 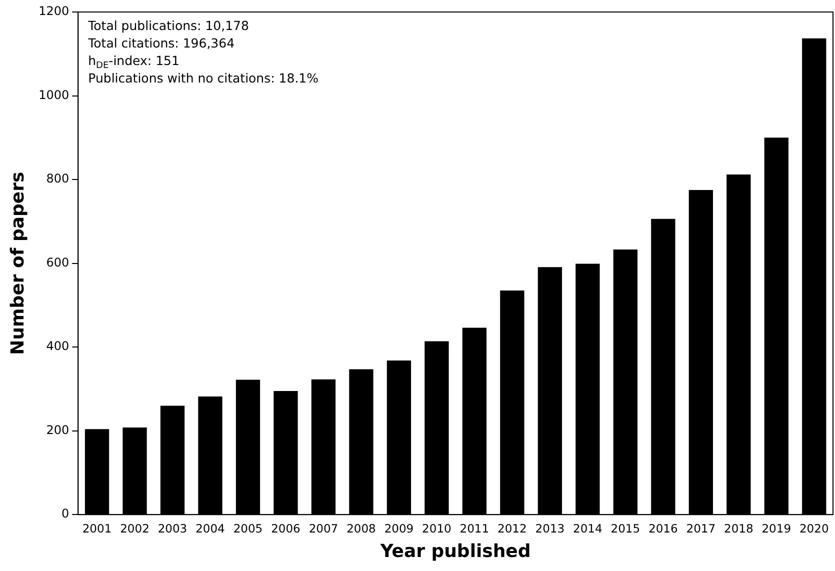 What do you see at coordinates (399, 528) in the screenshot?
I see `x-tick-label: 2009` at bounding box center [399, 528].